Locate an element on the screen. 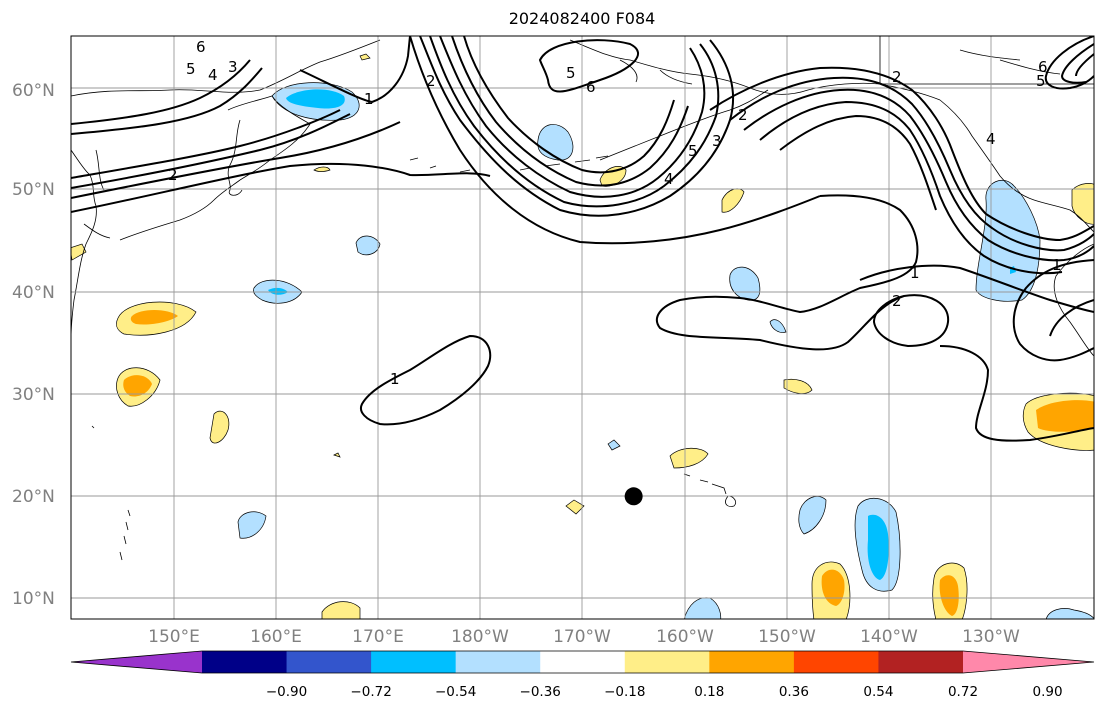 The height and width of the screenshot is (712, 1105). lat-label-20n: 20°N is located at coordinates (33, 497).